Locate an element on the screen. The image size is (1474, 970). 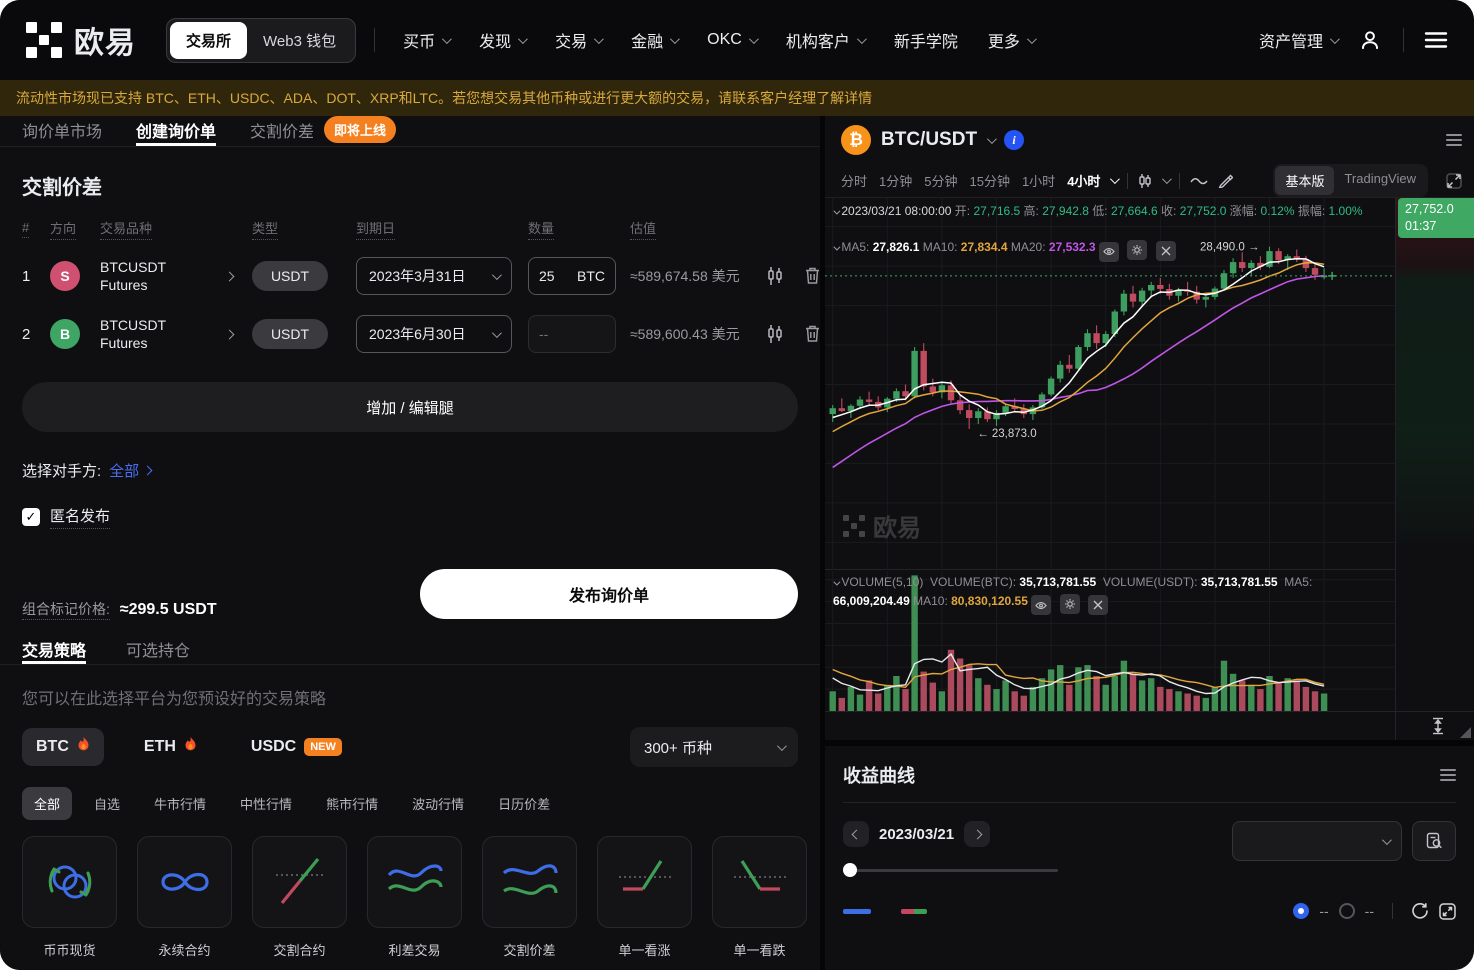
fullscreen-icon is located at coordinates (1454, 180).